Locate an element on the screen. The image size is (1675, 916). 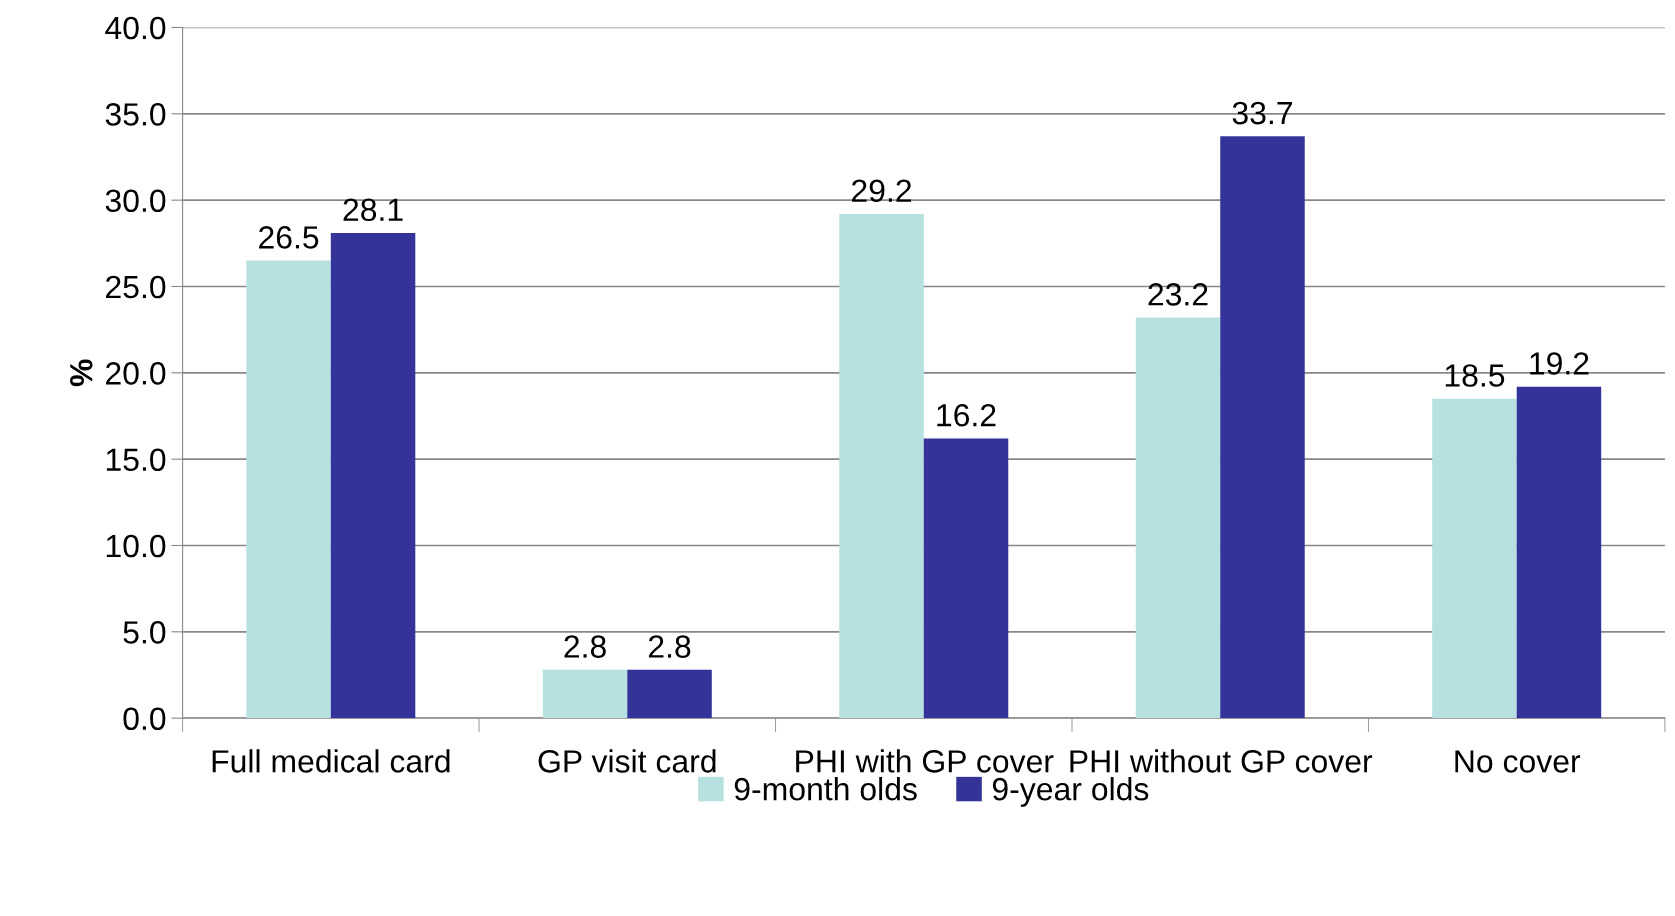
x-tick-label: PHI without GP cover is located at coordinates (1221, 761).